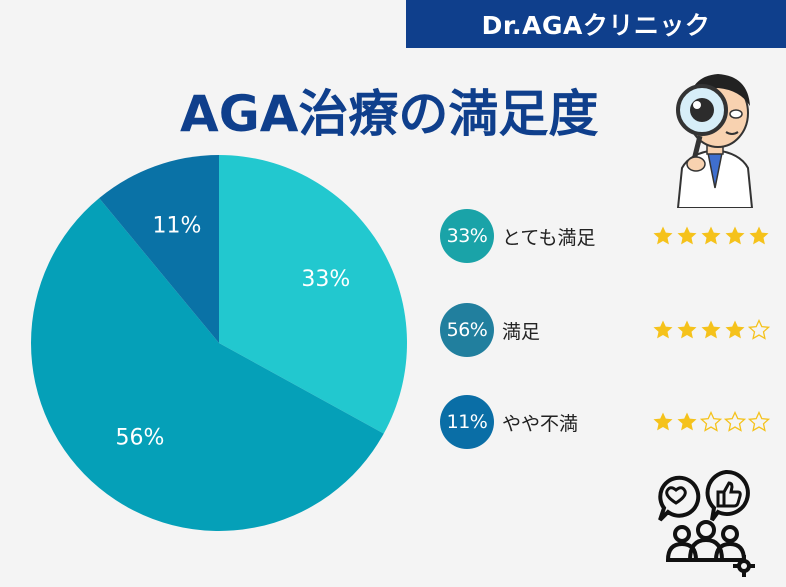  What do you see at coordinates (521, 331) in the screenshot?
I see `legend-label: 満足` at bounding box center [521, 331].